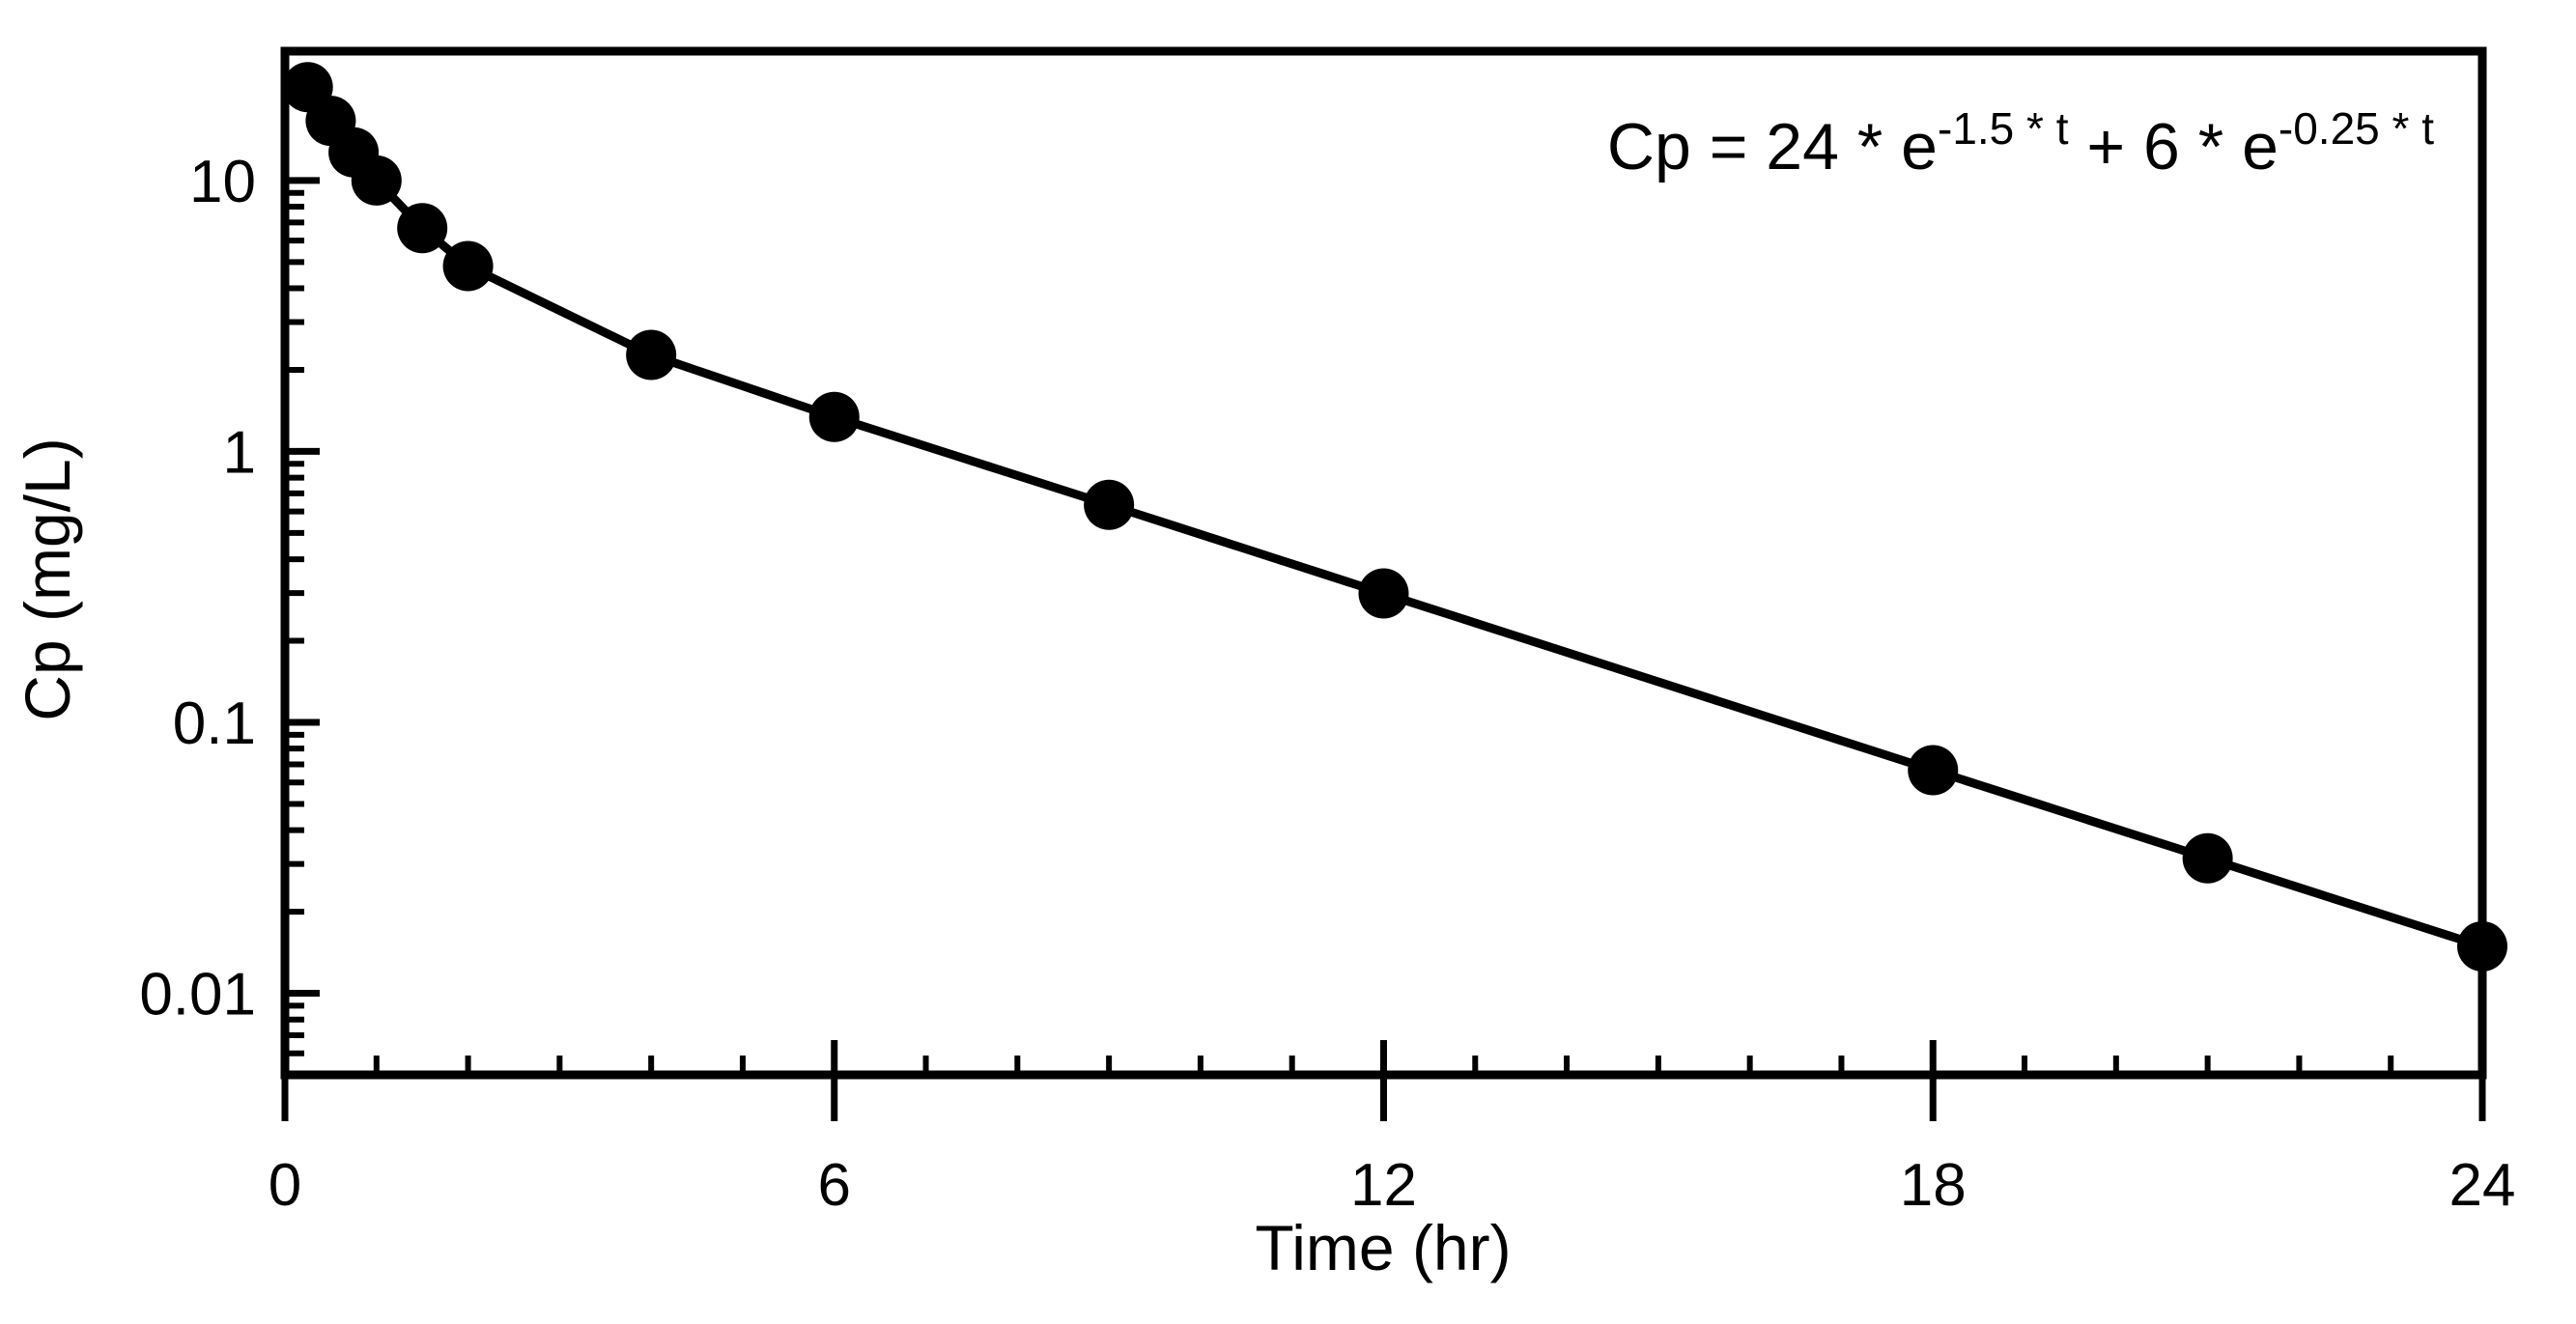 This screenshot has width=2576, height=1324. What do you see at coordinates (2174, 146) in the screenshot?
I see `equation-middle: + 6 * e` at bounding box center [2174, 146].